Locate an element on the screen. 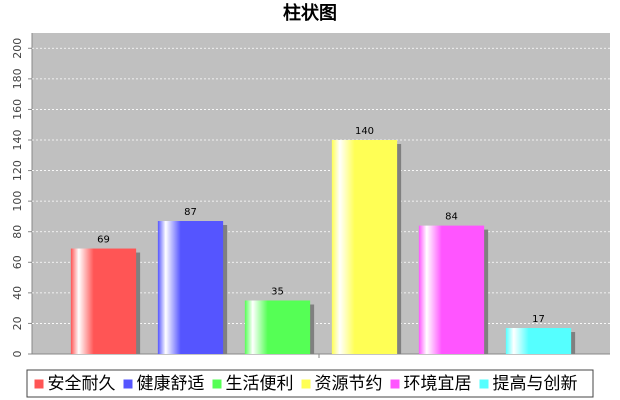  y-tick-label: 80 is located at coordinates (17, 232).